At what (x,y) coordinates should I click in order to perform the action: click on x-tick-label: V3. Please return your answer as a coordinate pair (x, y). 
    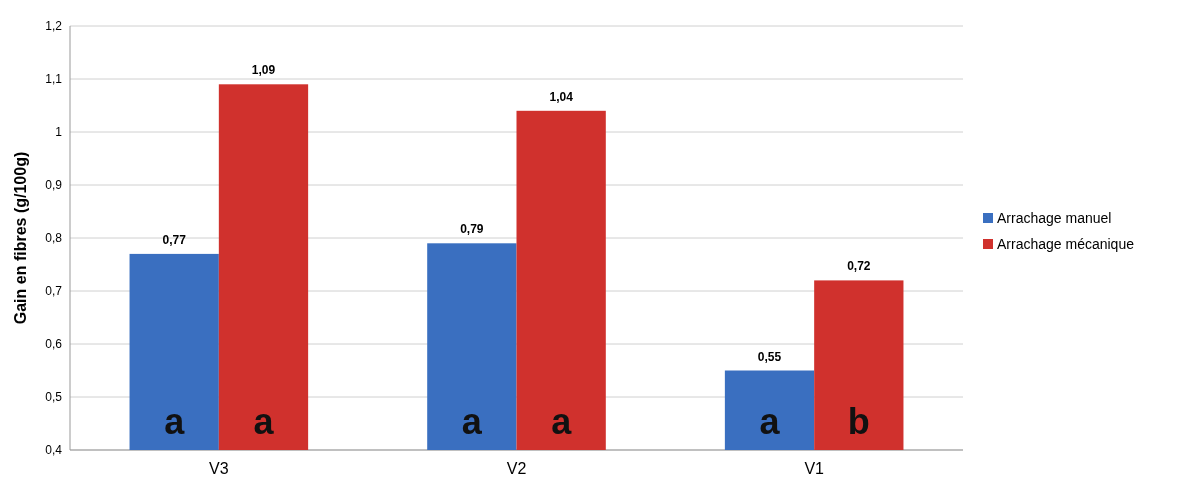
    Looking at the image, I should click on (219, 468).